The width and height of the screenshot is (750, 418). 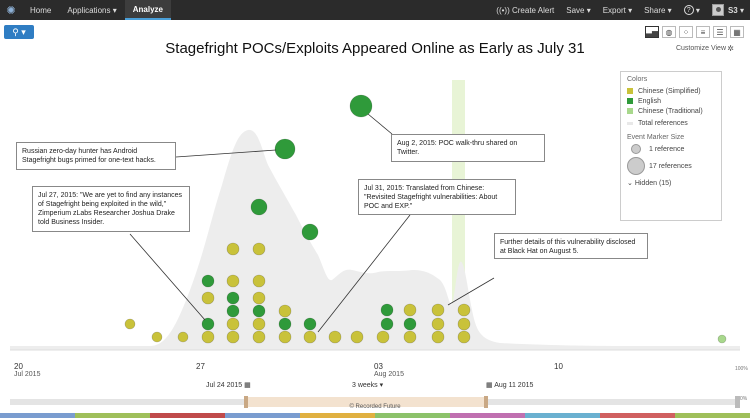 What do you see at coordinates (671, 166) in the screenshot?
I see `size-large-row: 17 references` at bounding box center [671, 166].